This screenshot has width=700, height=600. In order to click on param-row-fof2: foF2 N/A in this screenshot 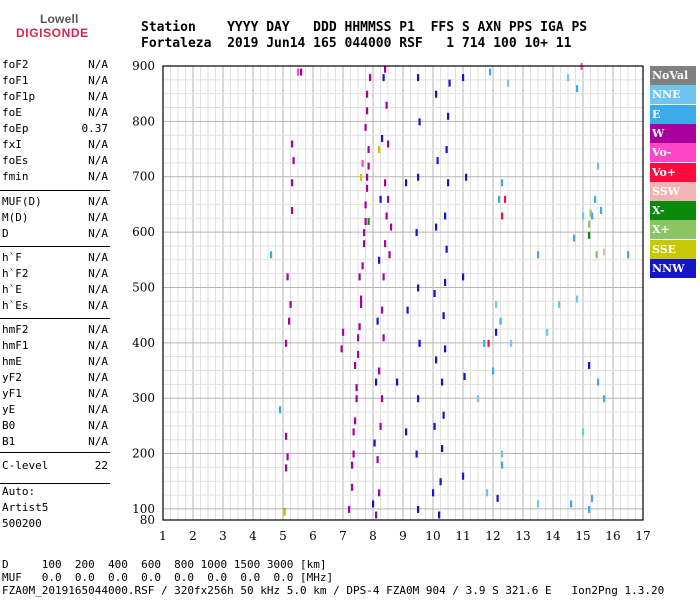, I will do `click(55, 66)`.